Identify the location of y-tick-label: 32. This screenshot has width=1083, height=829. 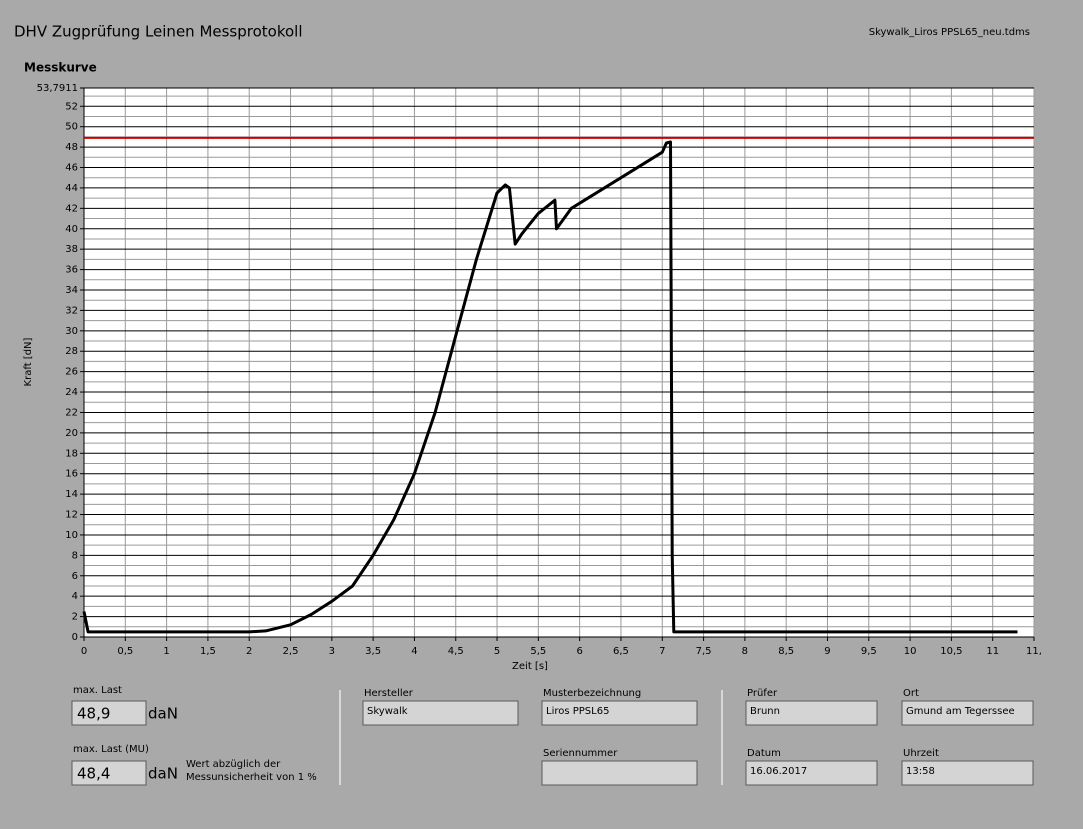
(71, 310).